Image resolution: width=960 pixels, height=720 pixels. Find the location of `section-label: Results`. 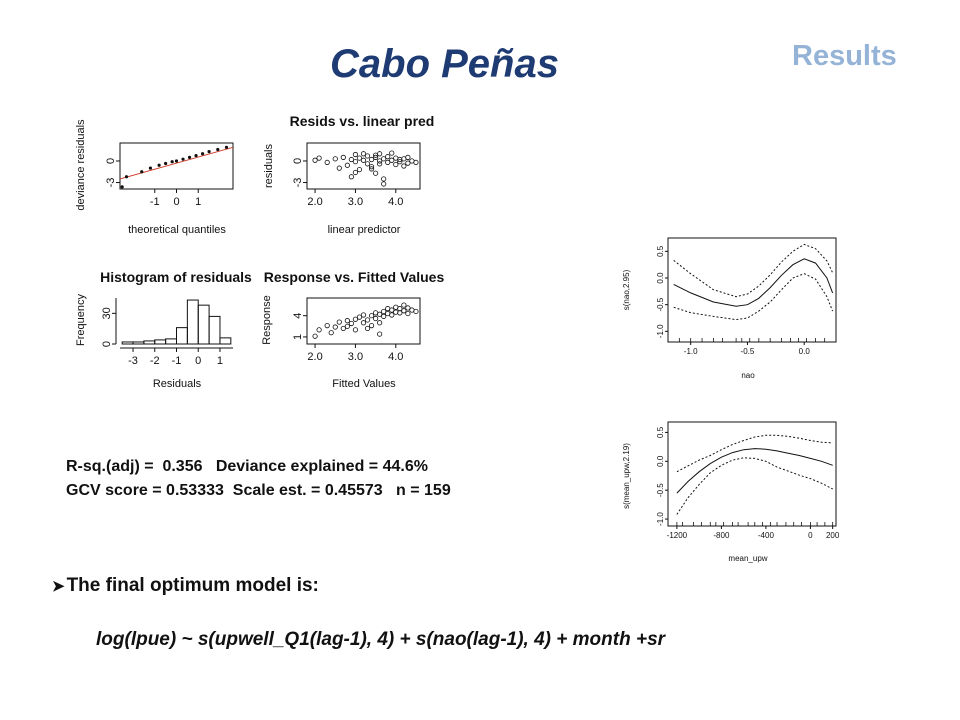

section-label: Results is located at coordinates (844, 56).